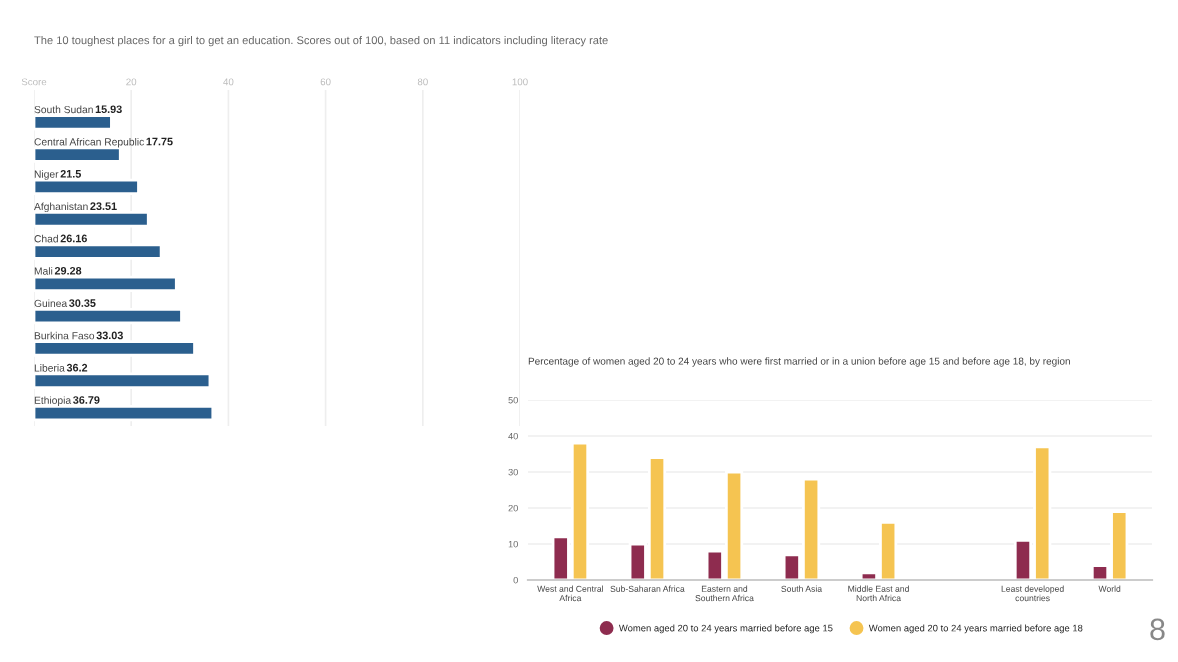 The width and height of the screenshot is (1178, 662). Describe the element at coordinates (1157, 629) in the screenshot. I see `text: 8` at that location.